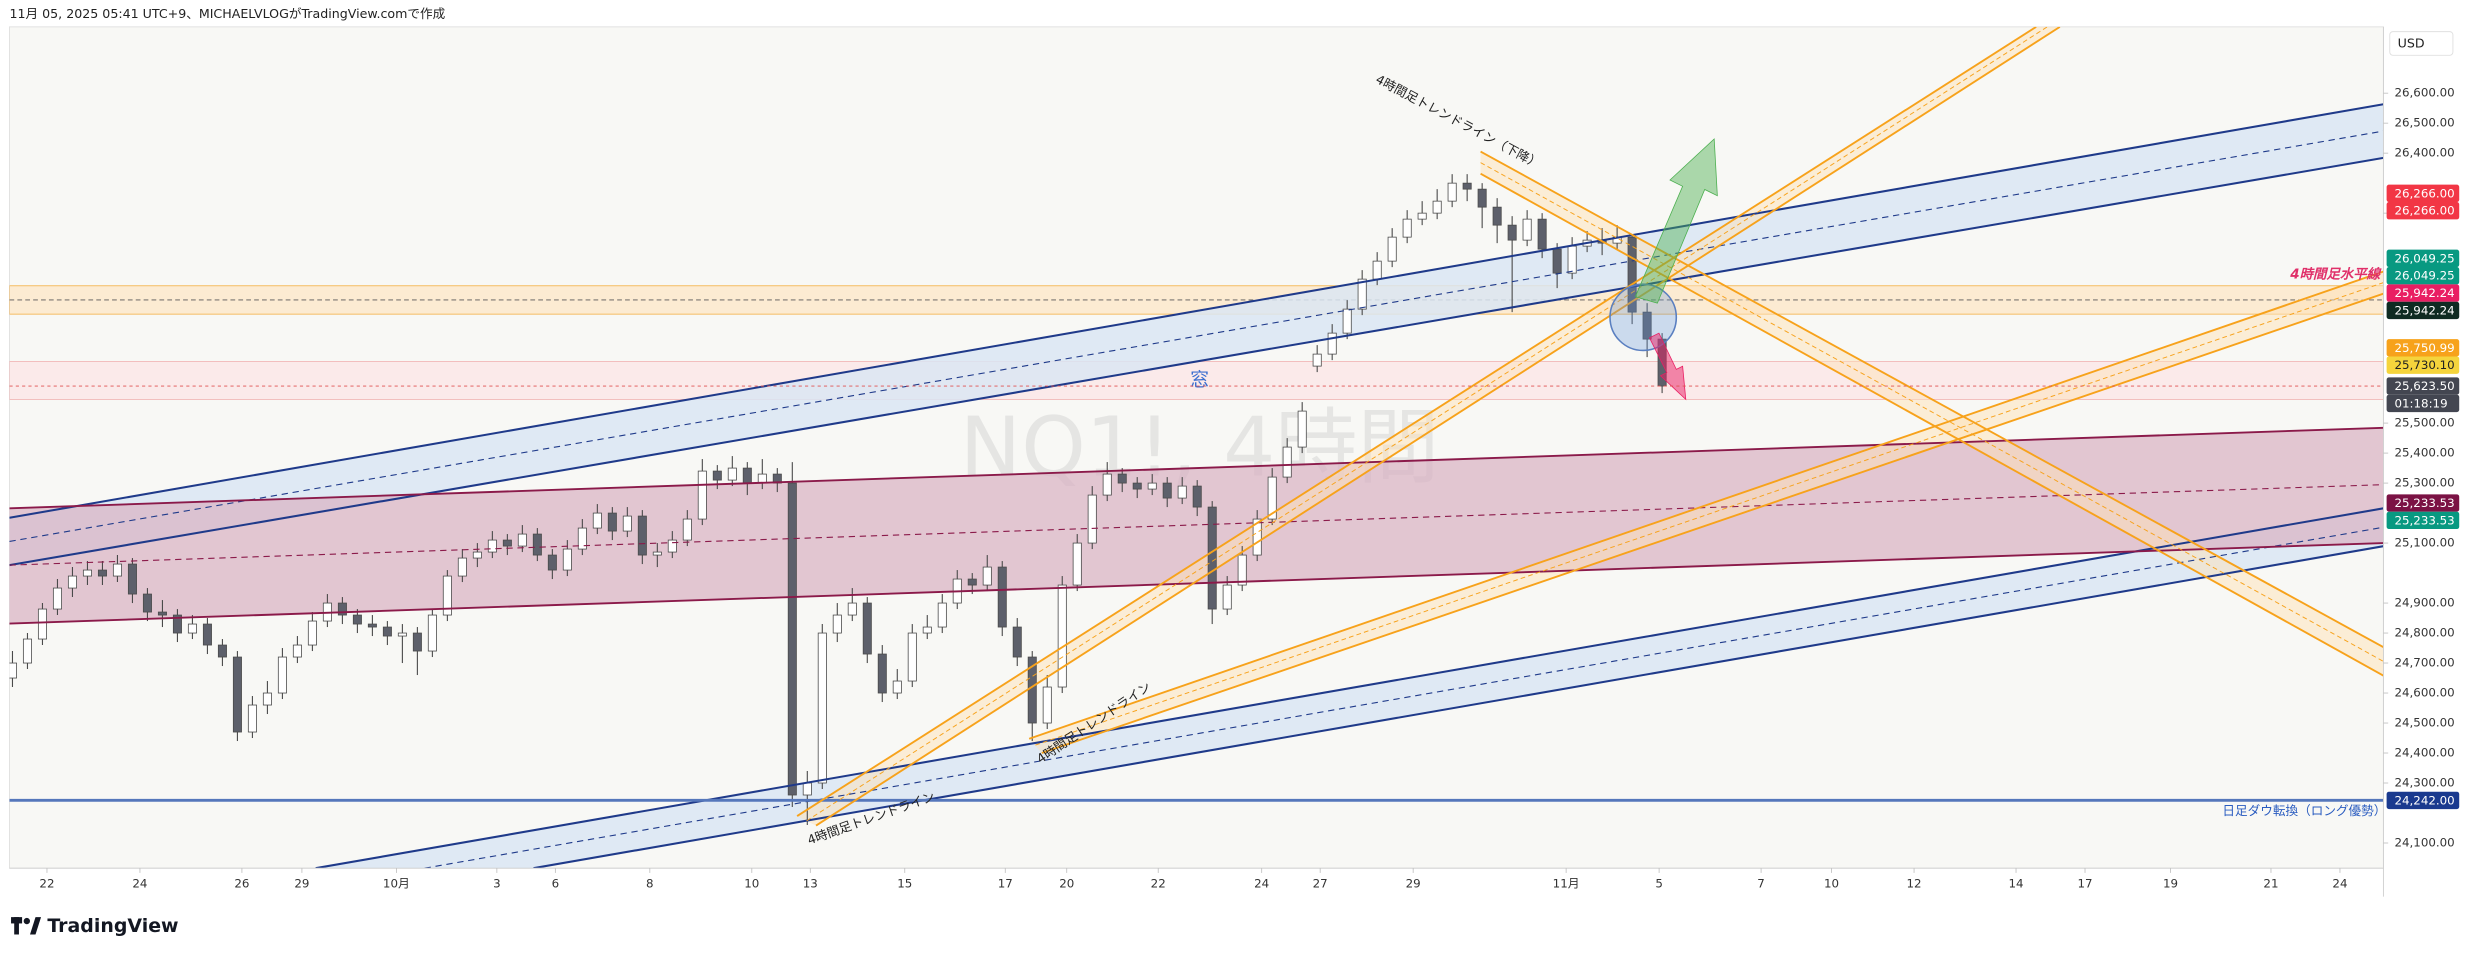 The height and width of the screenshot is (956, 2475). Describe the element at coordinates (556, 883) in the screenshot. I see `x-tick-label: 6` at that location.